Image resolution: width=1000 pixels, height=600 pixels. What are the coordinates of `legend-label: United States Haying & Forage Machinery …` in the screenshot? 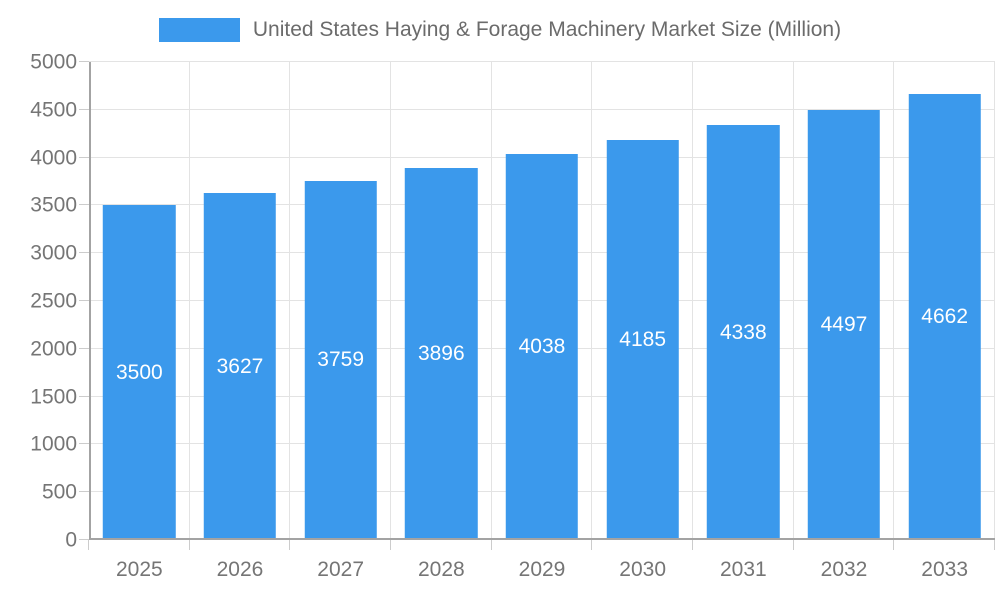 It's located at (547, 29).